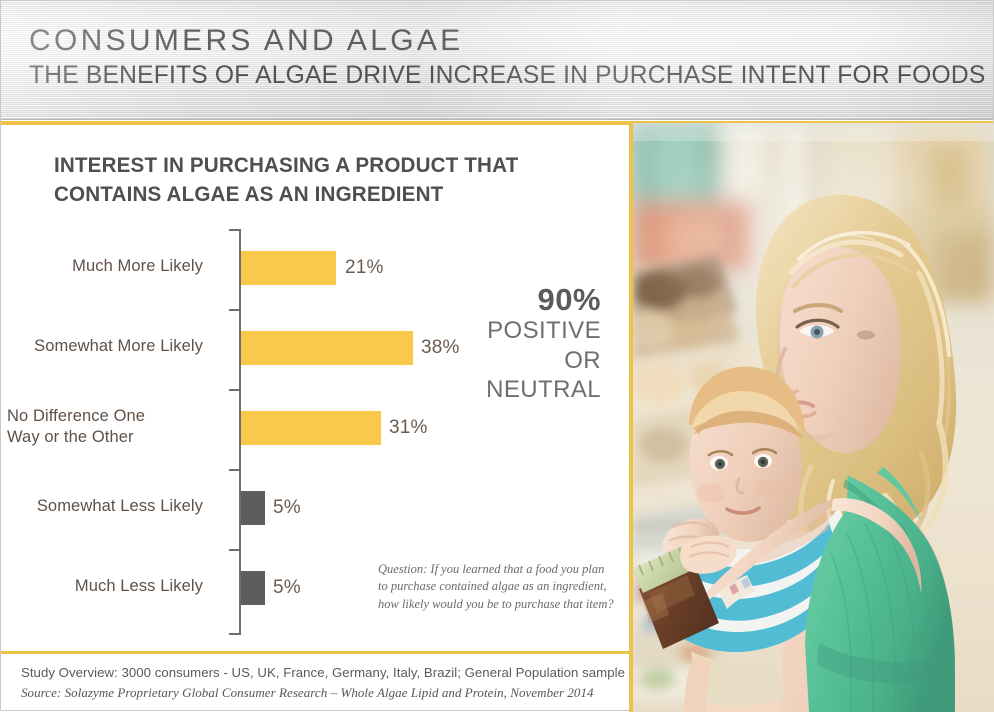  Describe the element at coordinates (288, 268) in the screenshot. I see `bar-much-more-likely` at that location.